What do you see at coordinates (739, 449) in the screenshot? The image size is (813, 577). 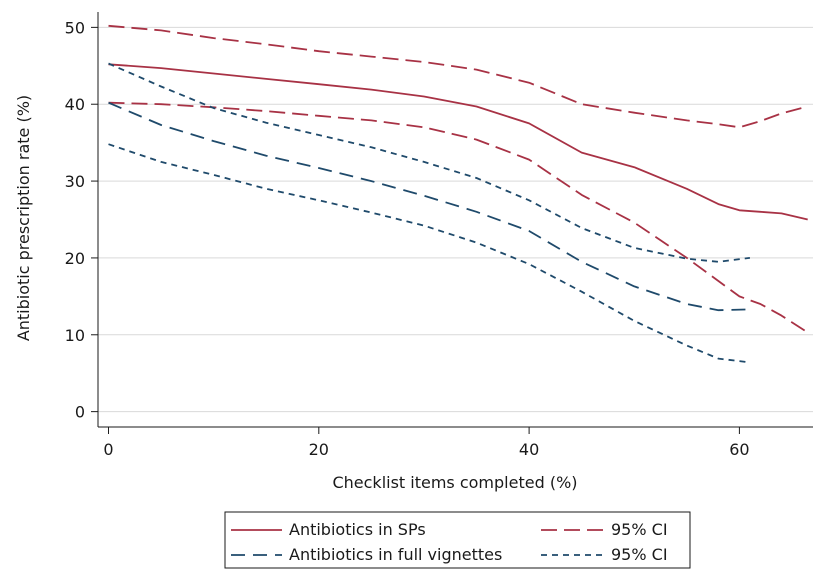 I see `x-tick-label-60: 60` at bounding box center [739, 449].